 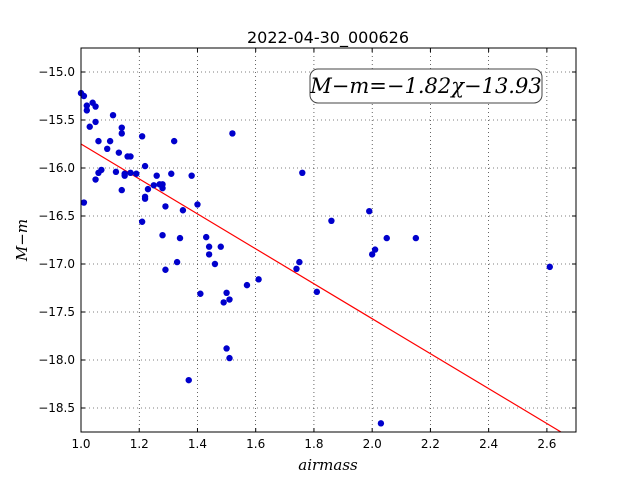 What do you see at coordinates (56, 120) in the screenshot?
I see `y-tick-label: −15.5` at bounding box center [56, 120].